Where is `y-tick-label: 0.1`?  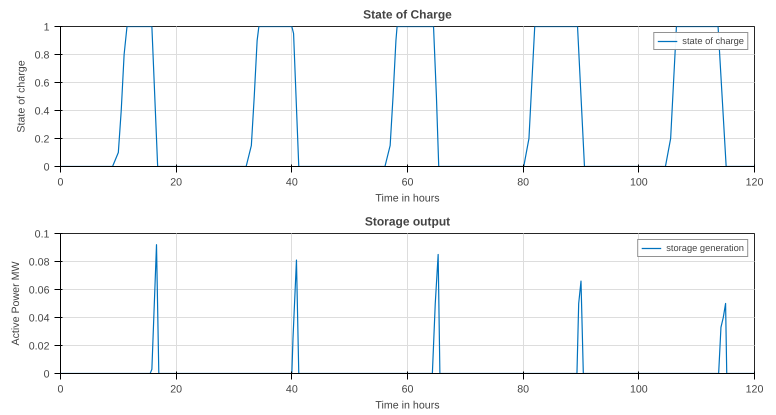
y-tick-label: 0.1 is located at coordinates (42, 234).